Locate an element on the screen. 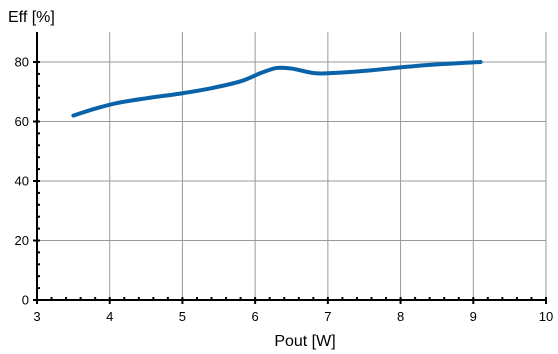 This screenshot has height=354, width=558. y-tick-label: 20 is located at coordinates (22, 240).